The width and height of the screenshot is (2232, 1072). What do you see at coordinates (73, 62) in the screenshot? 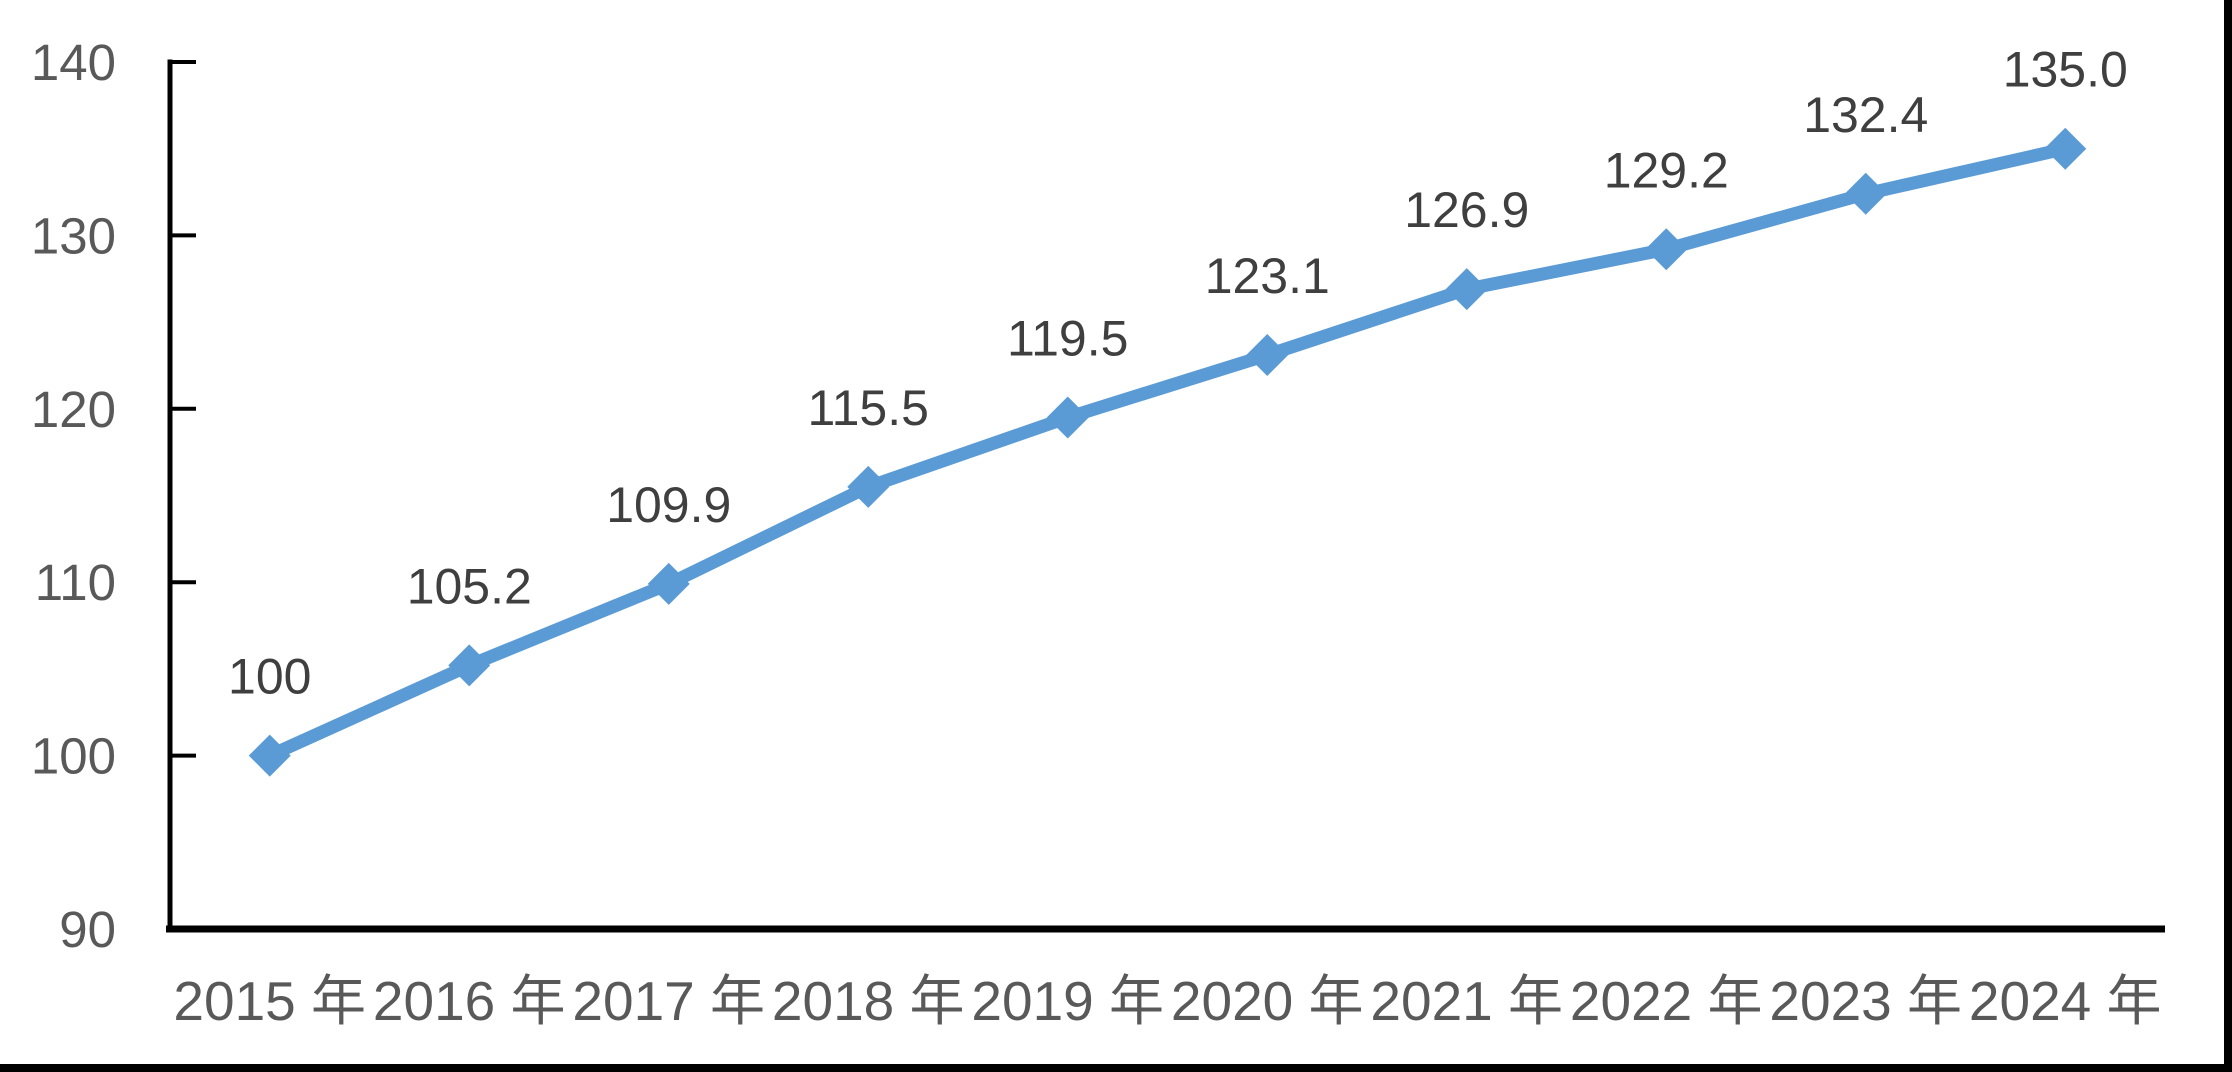
I see `y-tick-label: 140` at bounding box center [73, 62].